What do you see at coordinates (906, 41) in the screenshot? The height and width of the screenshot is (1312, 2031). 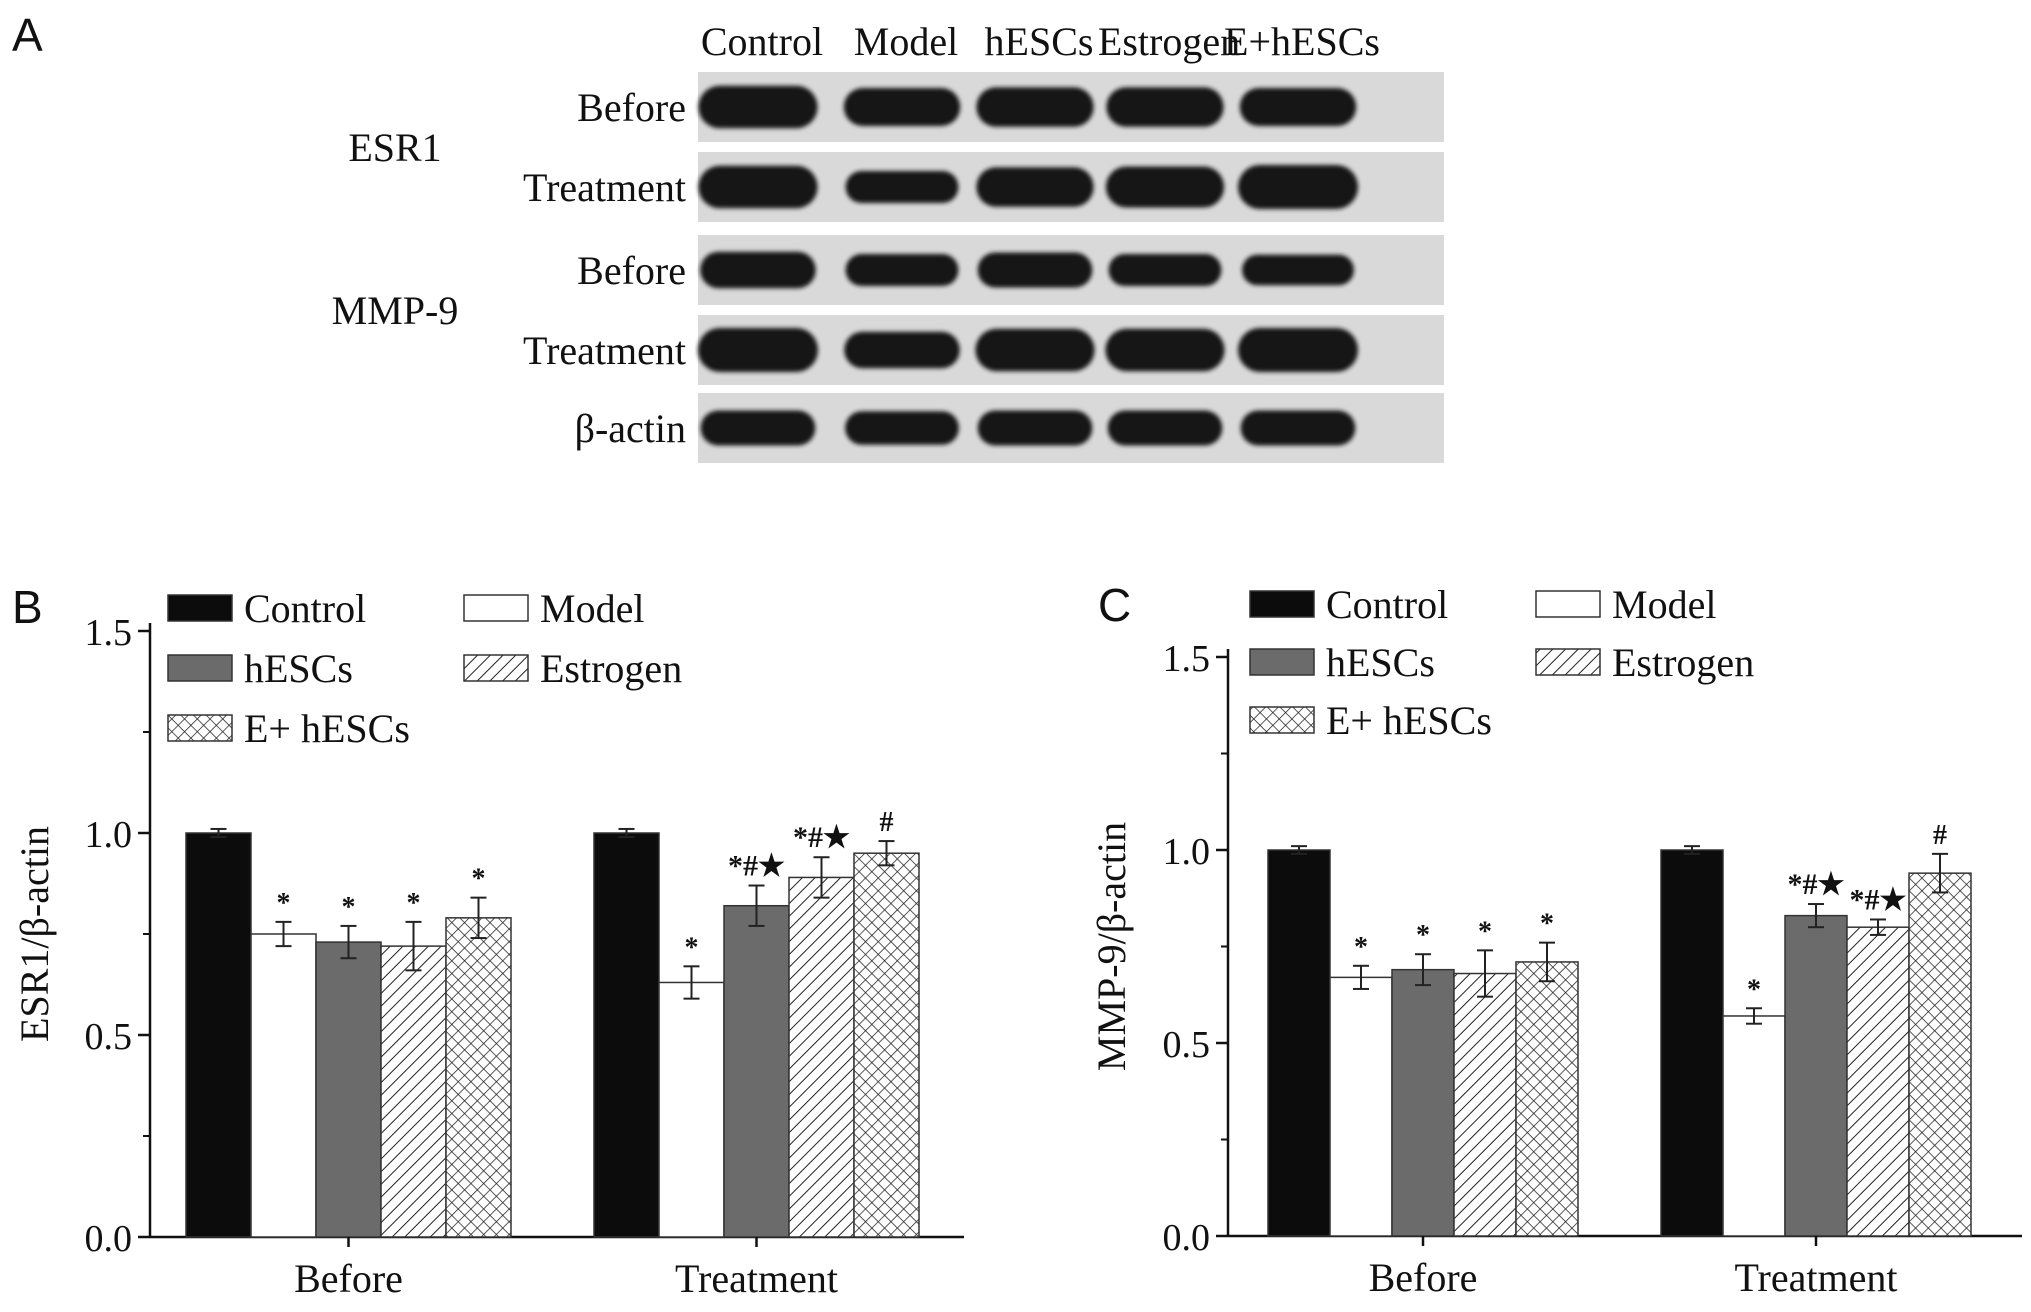 I see `lane-label-model: Model` at bounding box center [906, 41].